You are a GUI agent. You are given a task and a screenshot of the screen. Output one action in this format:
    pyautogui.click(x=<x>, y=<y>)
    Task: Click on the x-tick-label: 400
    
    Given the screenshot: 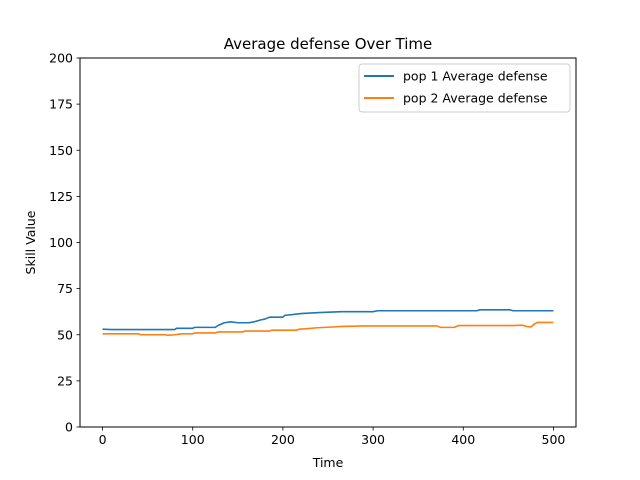 What is the action you would take?
    pyautogui.click(x=463, y=439)
    